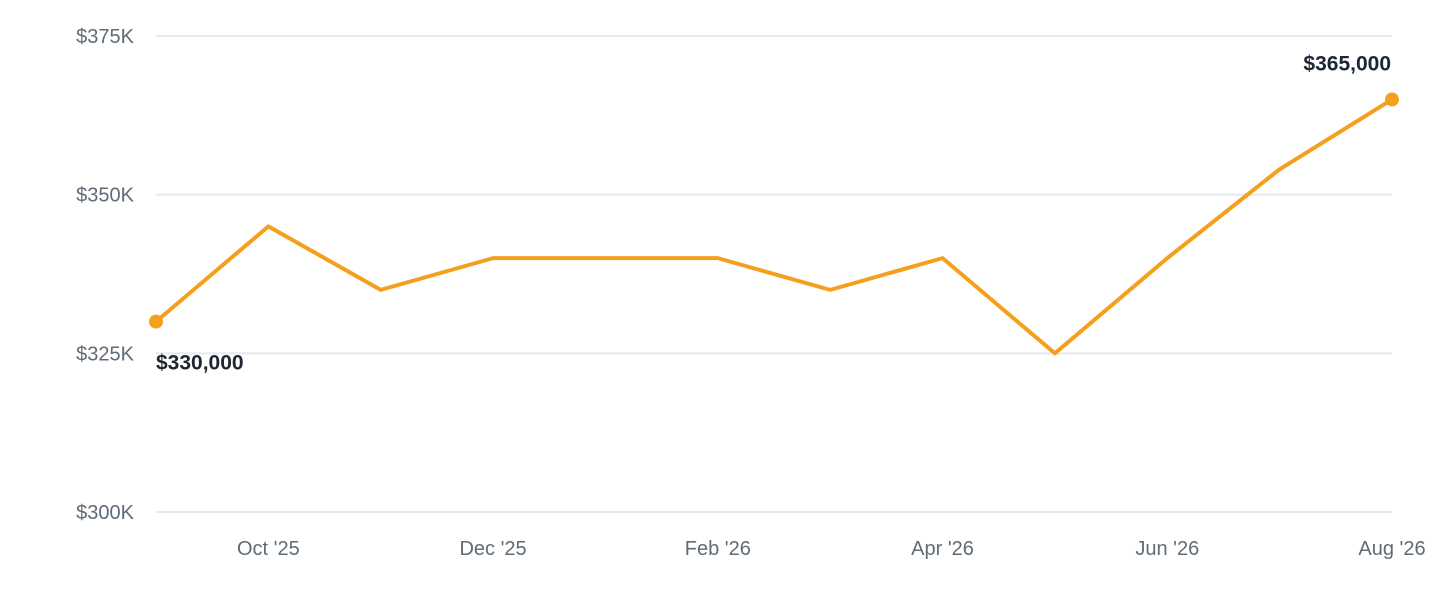 This screenshot has width=1440, height=600. Describe the element at coordinates (105, 513) in the screenshot. I see `y-tick-label: $300K` at that location.